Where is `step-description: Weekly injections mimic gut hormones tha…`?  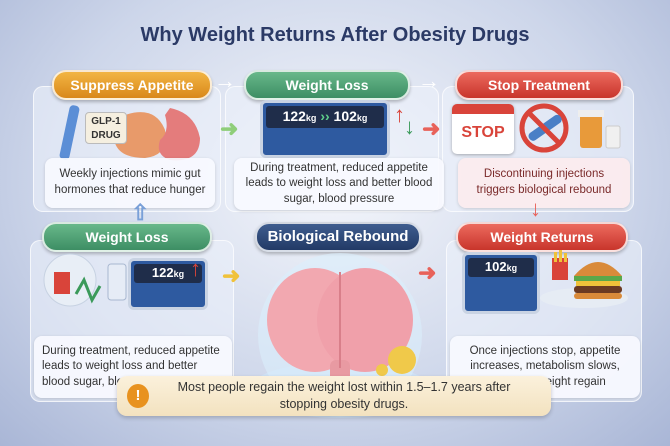 step-description: Weekly injections mimic gut hormones tha… is located at coordinates (130, 183).